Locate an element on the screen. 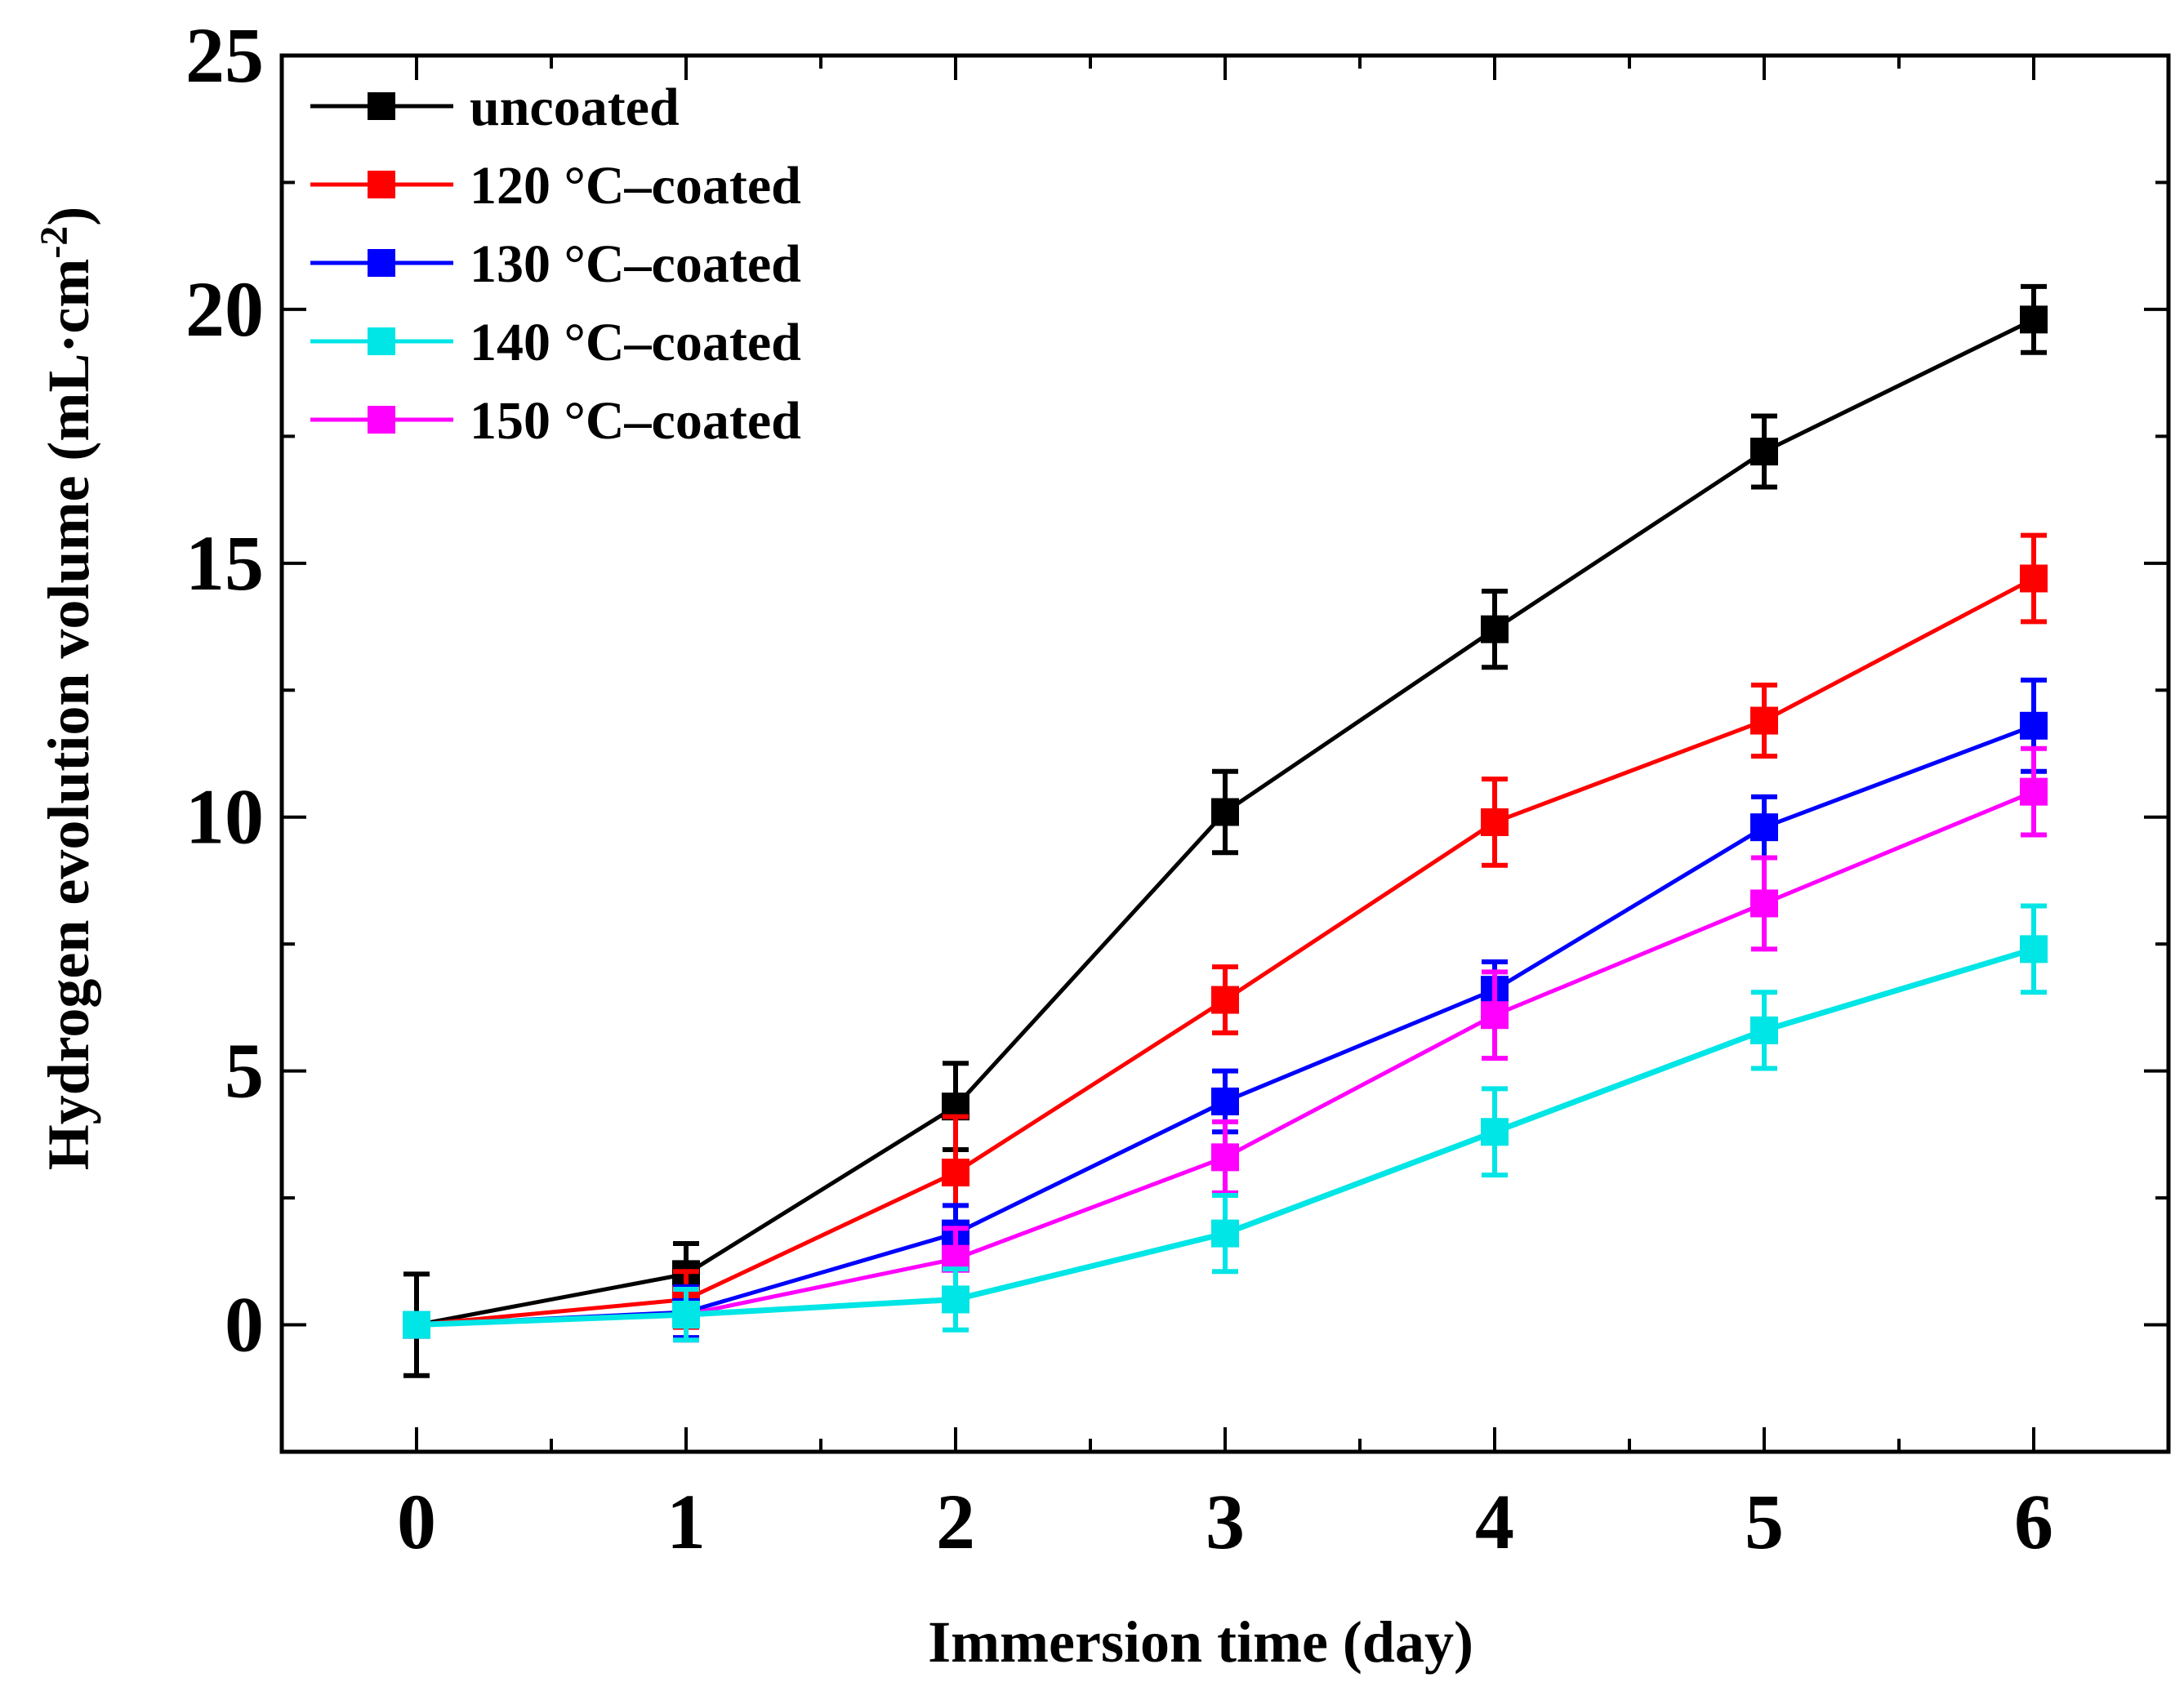  y-tick-label: 0 is located at coordinates (244, 1325).